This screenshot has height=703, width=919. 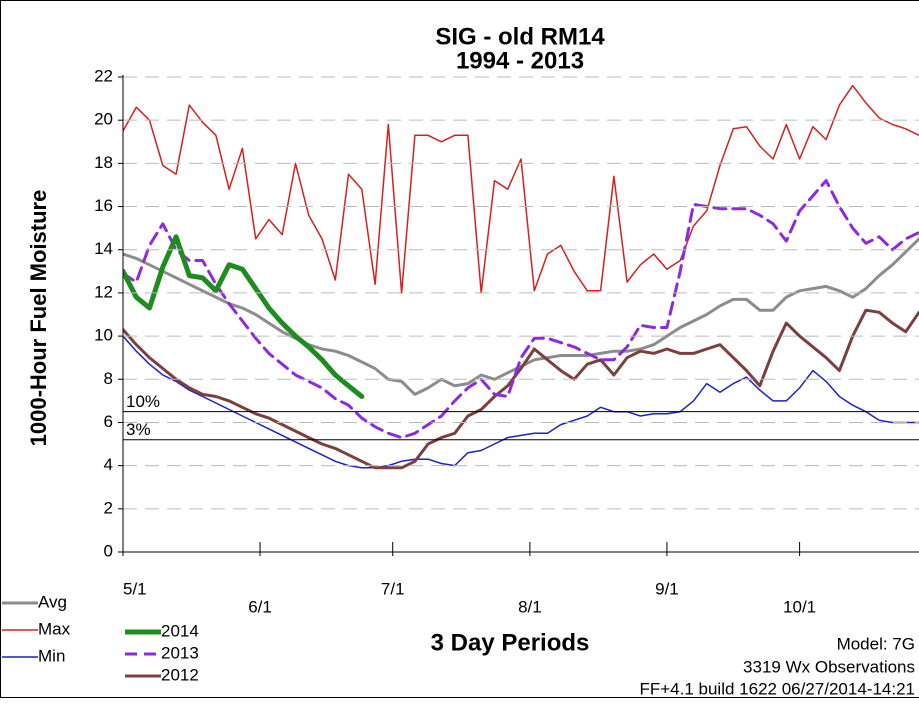 I want to click on annotation: 3319 Wx Observations, so click(x=829, y=666).